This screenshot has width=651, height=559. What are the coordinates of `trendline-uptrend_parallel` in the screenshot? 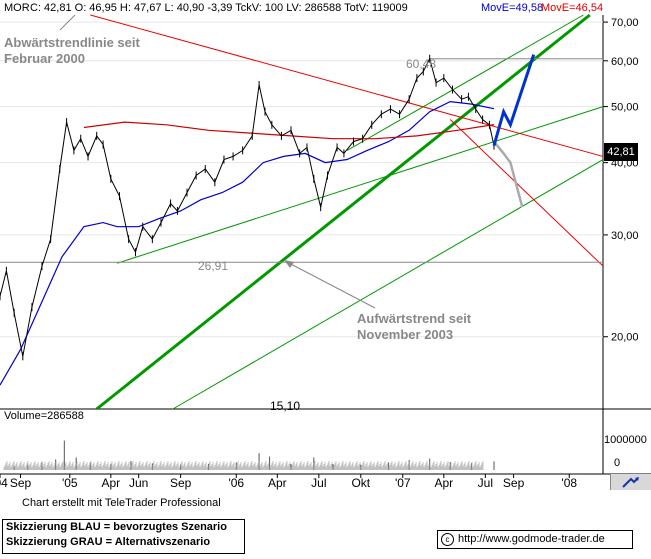 It's located at (465, 82).